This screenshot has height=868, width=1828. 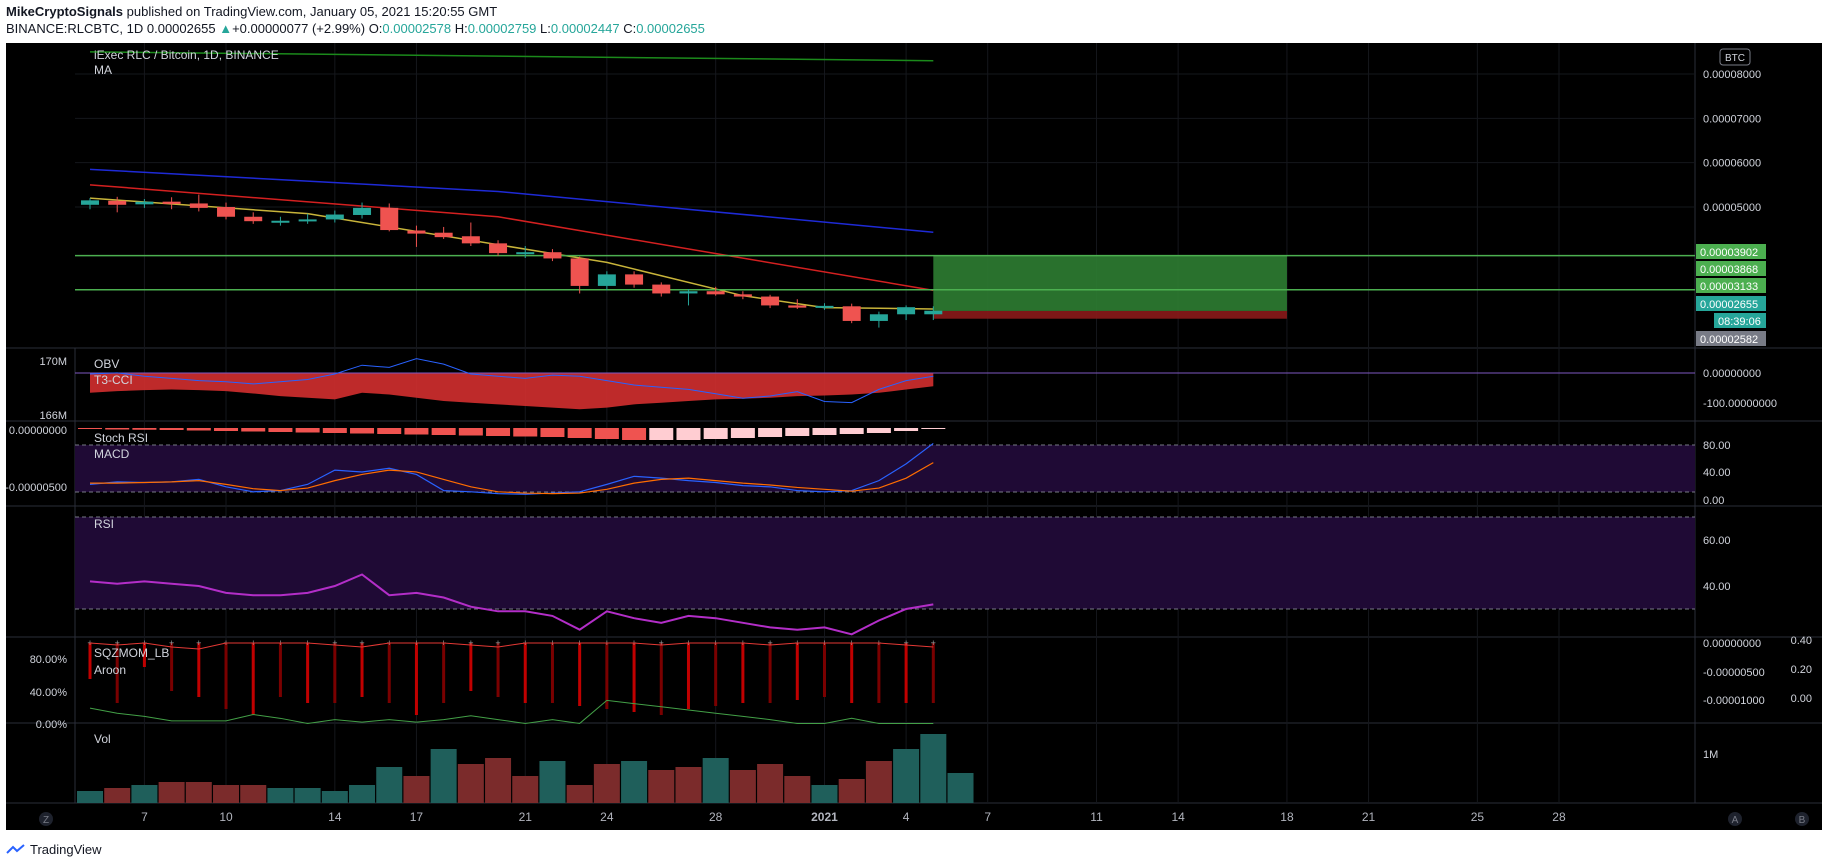 I want to click on moving-average-line, so click(x=511, y=238).